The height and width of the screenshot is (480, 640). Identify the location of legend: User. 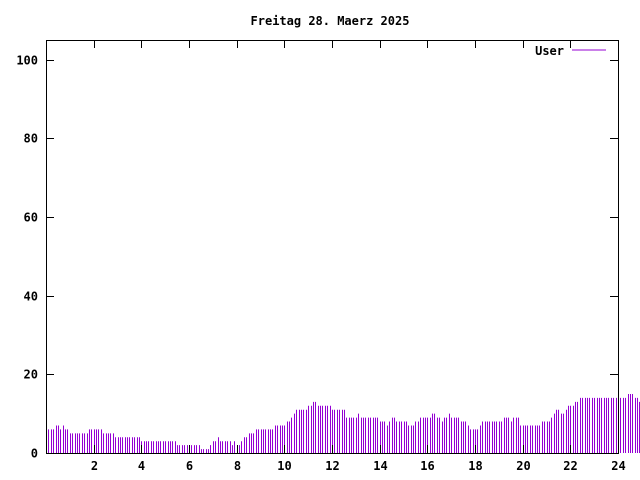
(570, 51).